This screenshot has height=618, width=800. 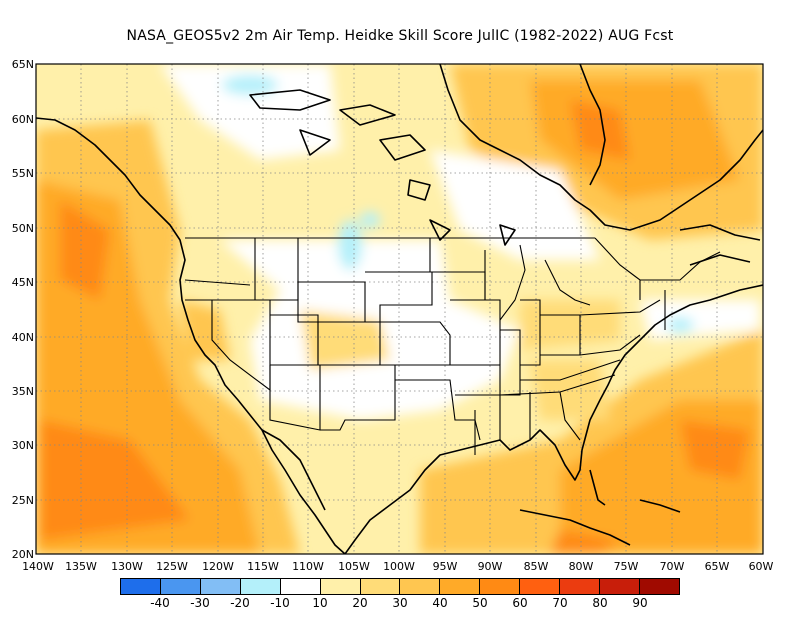 What do you see at coordinates (22, 119) in the screenshot?
I see `lat-label: 60N` at bounding box center [22, 119].